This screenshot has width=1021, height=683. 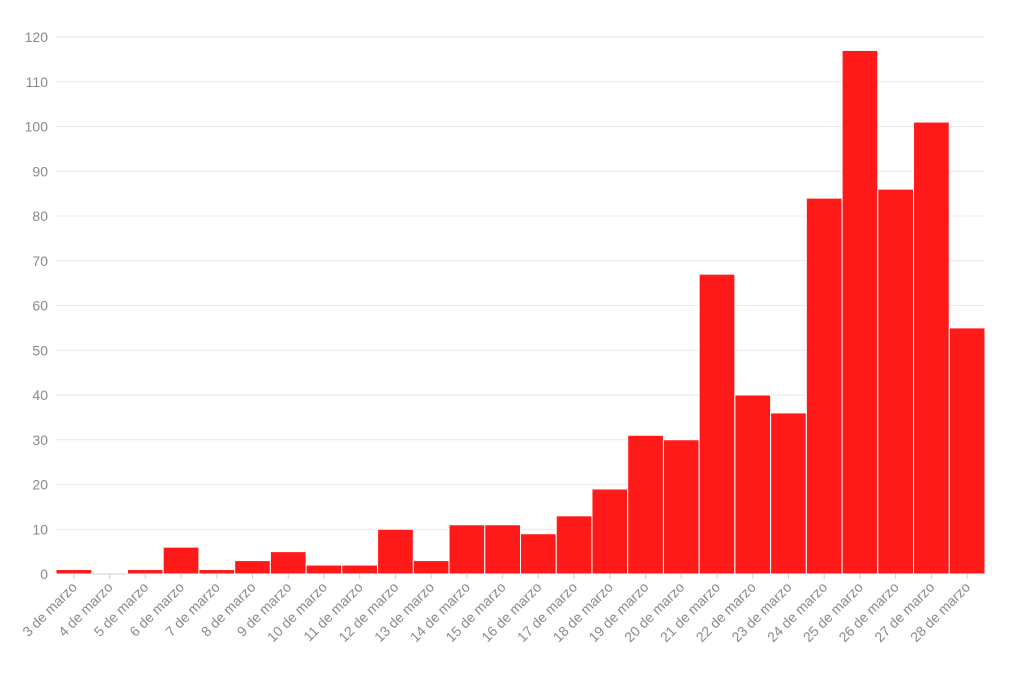 I want to click on y-tick-label: 40, so click(x=40, y=395).